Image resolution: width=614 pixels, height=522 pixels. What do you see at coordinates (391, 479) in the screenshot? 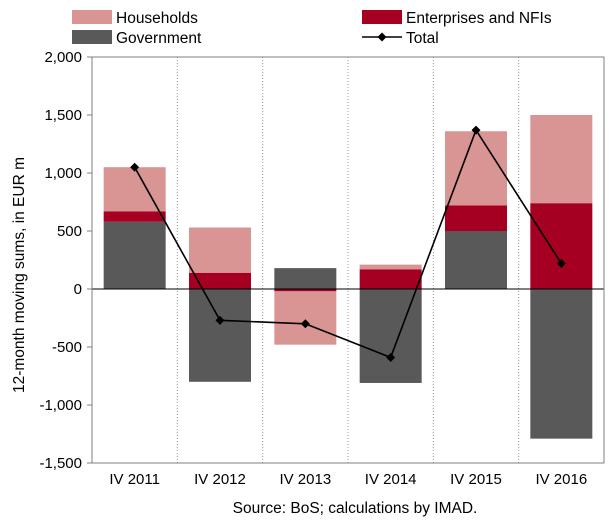
I see `x-tick-label: IV 2014` at bounding box center [391, 479].